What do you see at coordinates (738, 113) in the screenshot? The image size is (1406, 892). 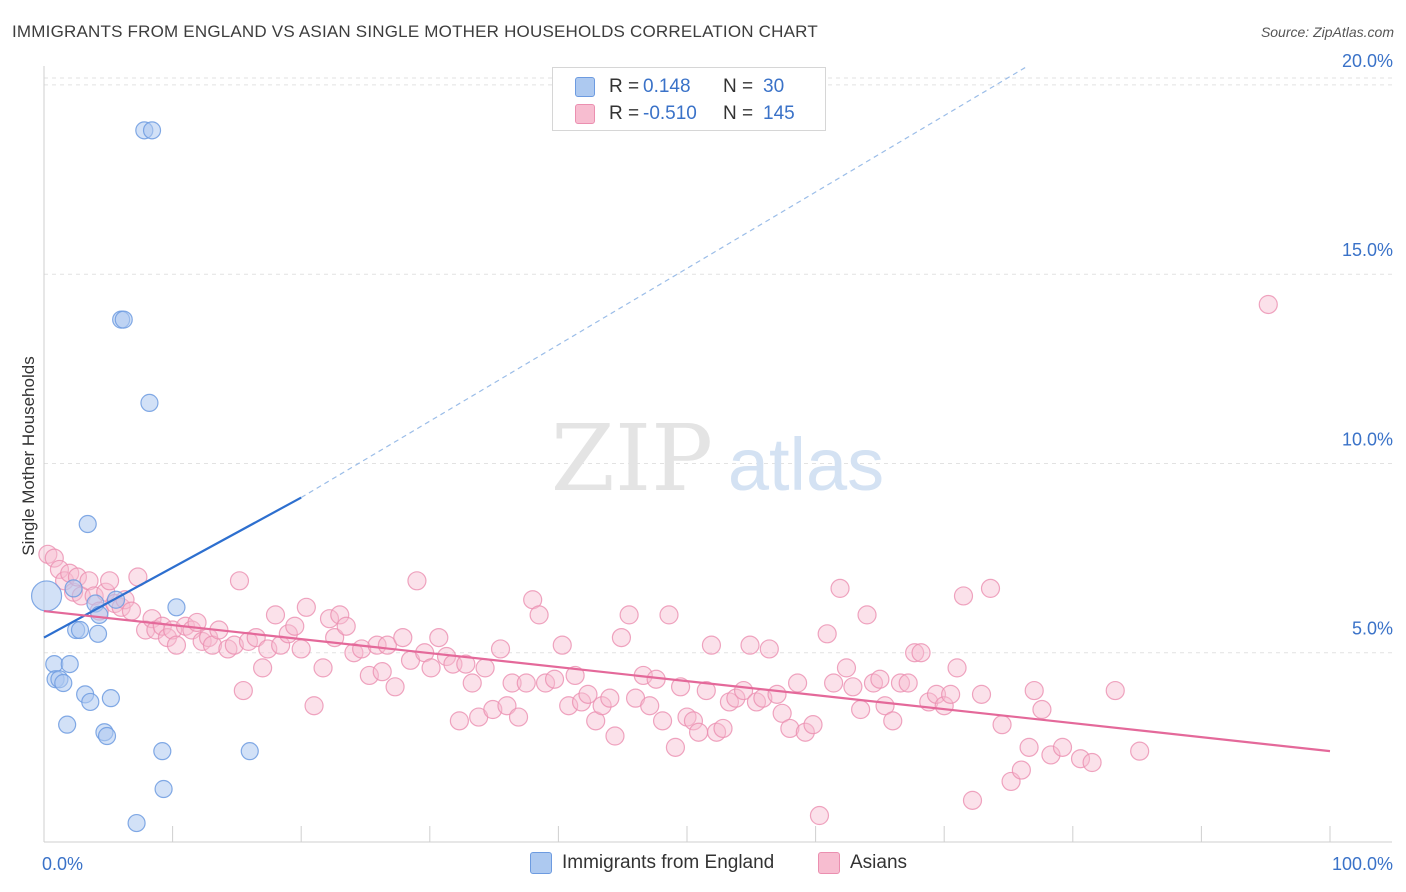 I see `n-label: N =` at bounding box center [738, 113].